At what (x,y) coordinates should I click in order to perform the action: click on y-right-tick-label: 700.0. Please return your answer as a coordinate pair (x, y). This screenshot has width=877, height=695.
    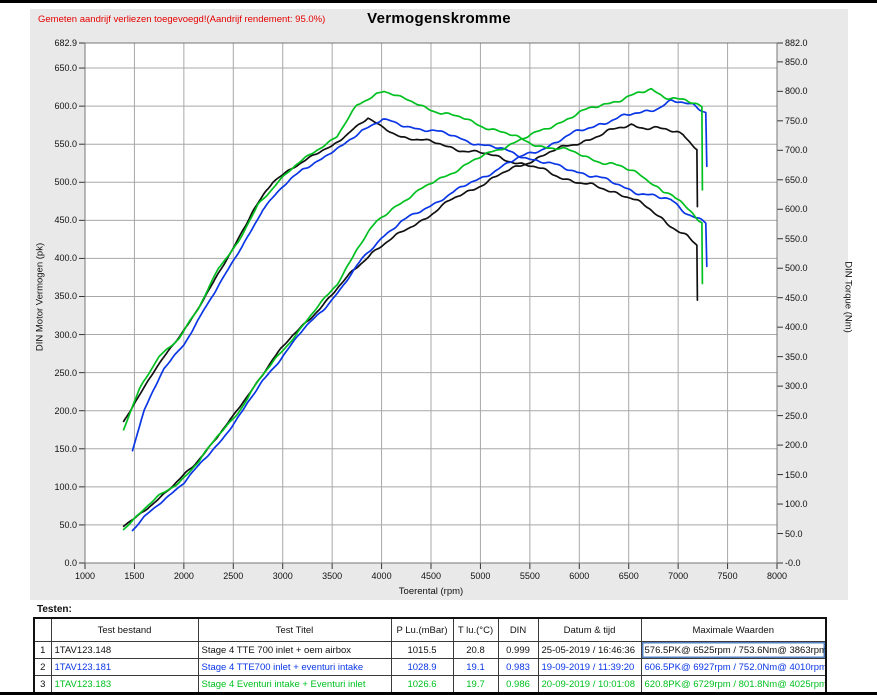
    Looking at the image, I should click on (796, 150).